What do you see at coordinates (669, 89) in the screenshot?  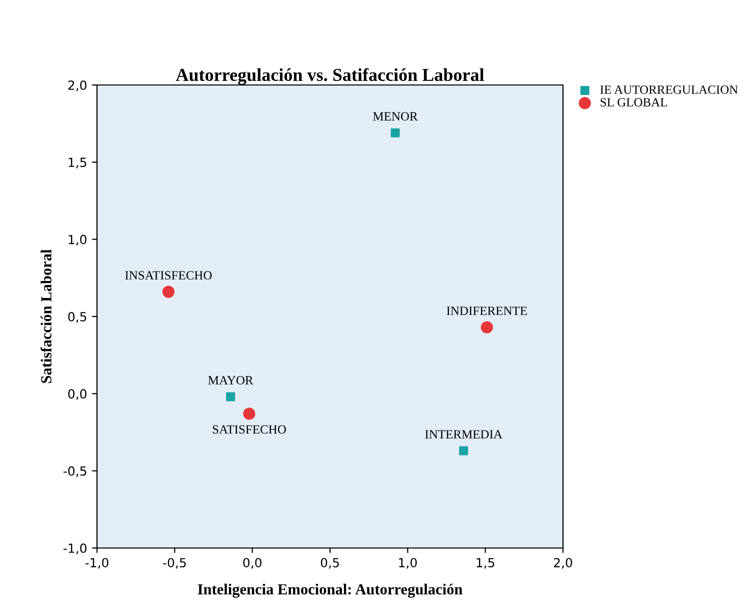 I see `legend-label: IE AUTORREGULACION` at bounding box center [669, 89].